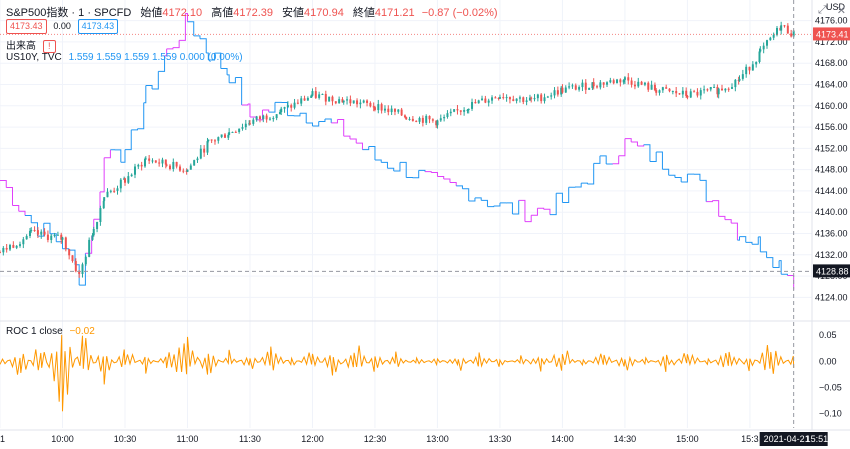 This screenshot has height=449, width=850. I want to click on price-tick-label: 4148.00, so click(831, 170).